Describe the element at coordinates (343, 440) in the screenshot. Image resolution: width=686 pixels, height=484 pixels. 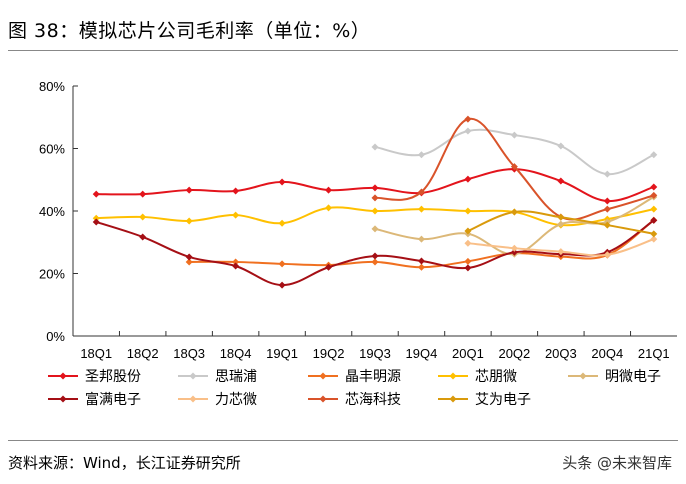
I see `footer-divider` at that location.